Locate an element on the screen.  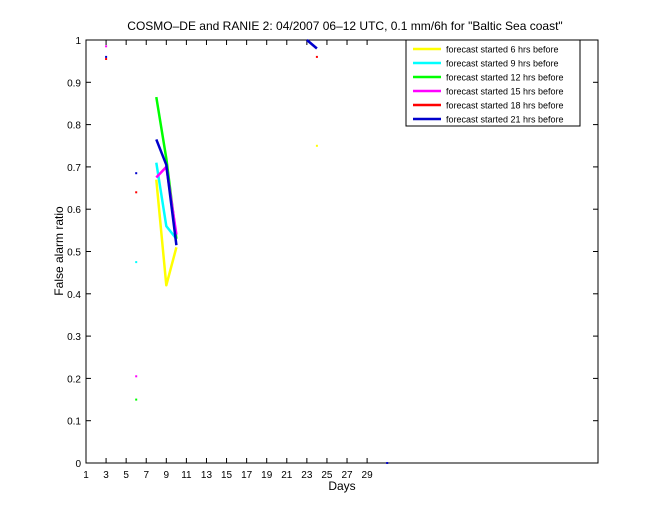
legend-box is located at coordinates (493, 83).